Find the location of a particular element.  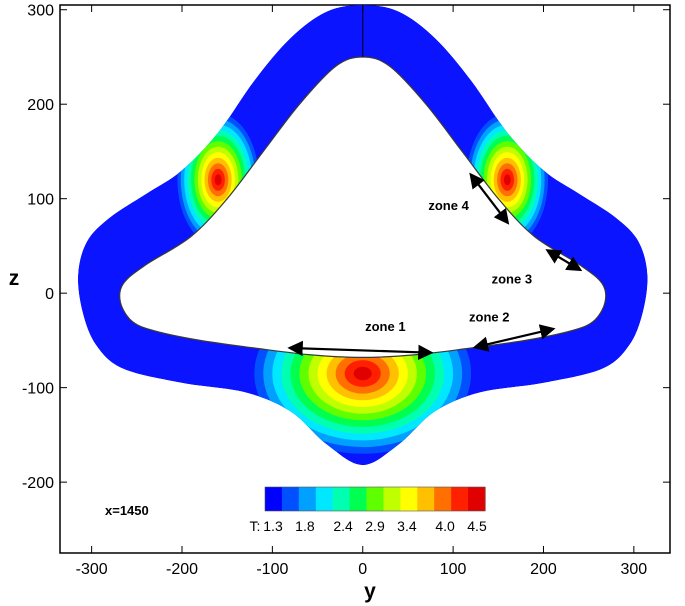

colorbar-prefix: T: is located at coordinates (255, 526).